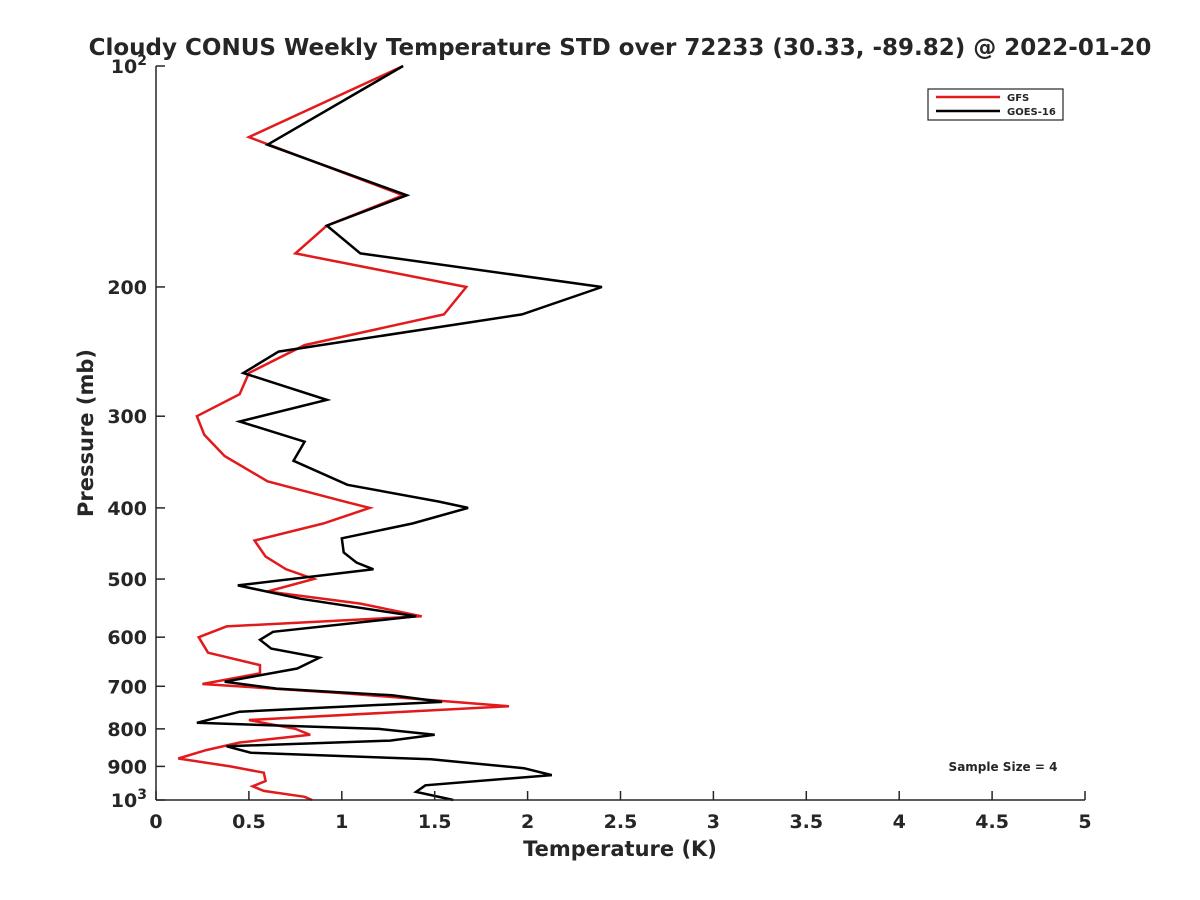  I want to click on x-ticks: 0 0.5 1 1.5 2 2.5 3 3.5 4 4.5 5, so click(620, 812).